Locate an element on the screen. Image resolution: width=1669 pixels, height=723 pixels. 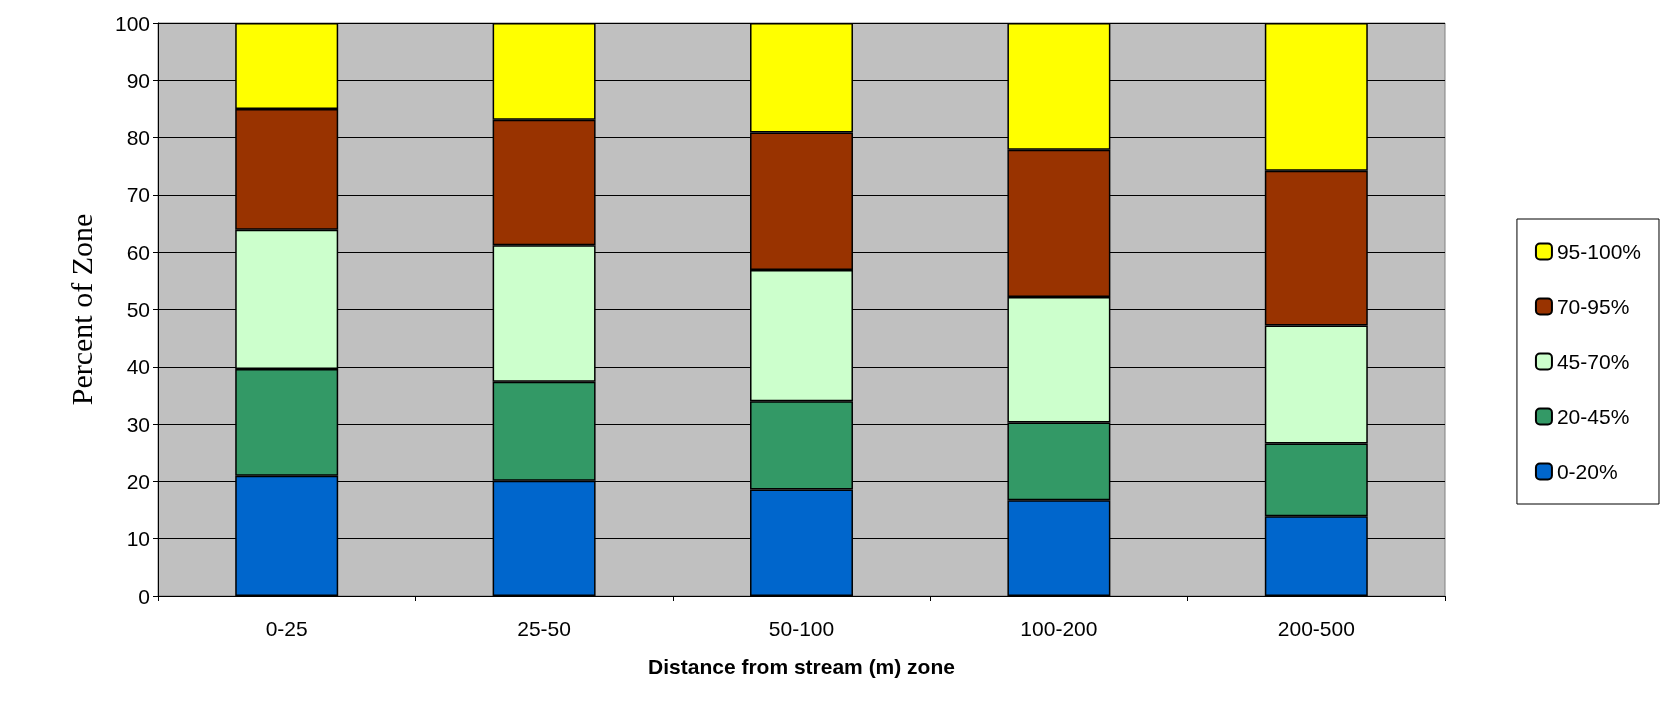
legend-label: 20-45% is located at coordinates (1593, 416).